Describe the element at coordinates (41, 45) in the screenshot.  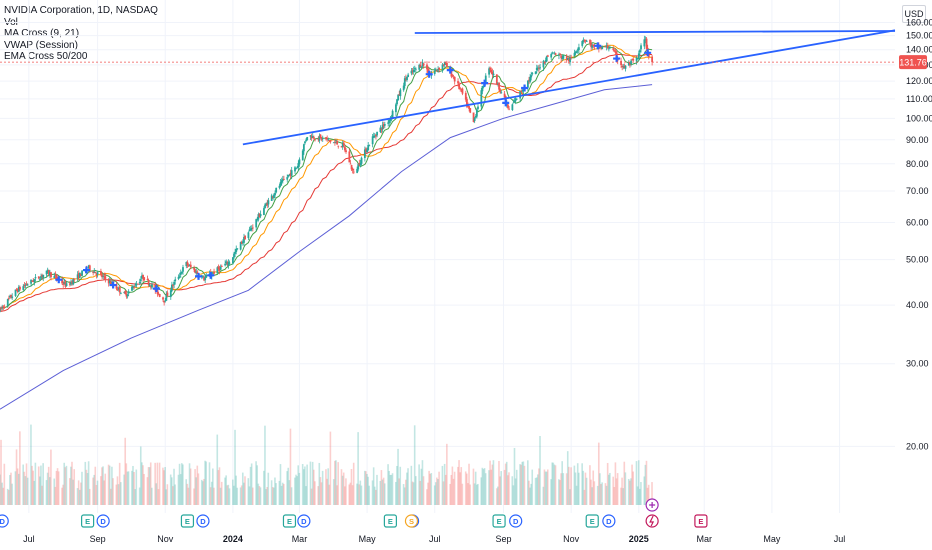
I see `legend-vwap: VWAP (Session)` at that location.